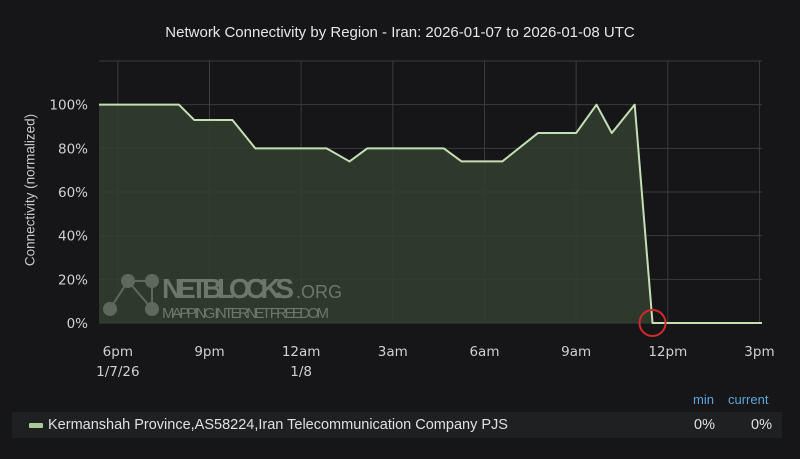 The image size is (800, 459). I want to click on y-tick-label: 100%, so click(68, 106).